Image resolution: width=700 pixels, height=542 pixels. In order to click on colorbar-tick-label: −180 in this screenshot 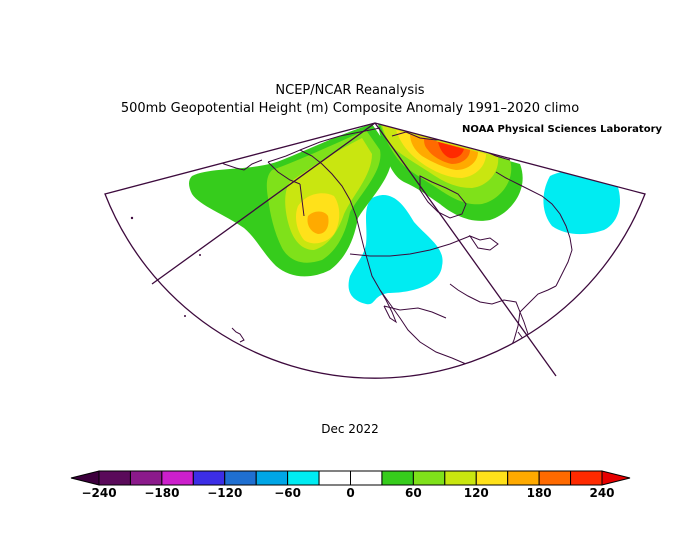, I will do `click(162, 493)`.